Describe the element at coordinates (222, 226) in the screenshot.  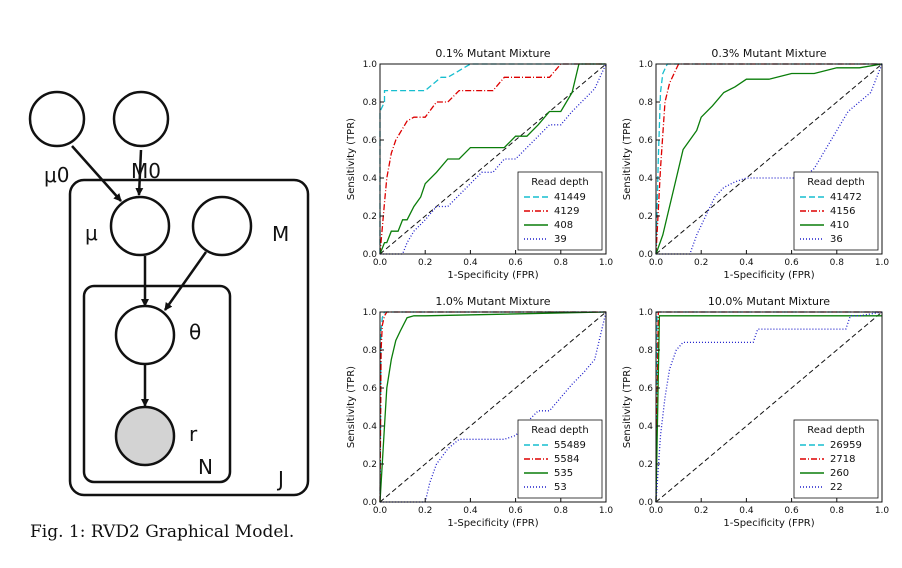
I see `node-M` at that location.